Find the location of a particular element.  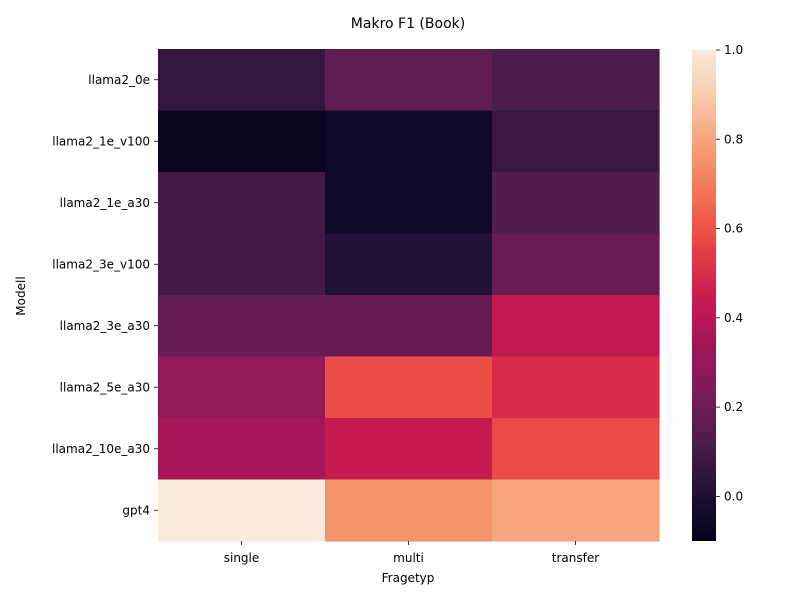

row-label: llama2_3e_v100 is located at coordinates (101, 264).